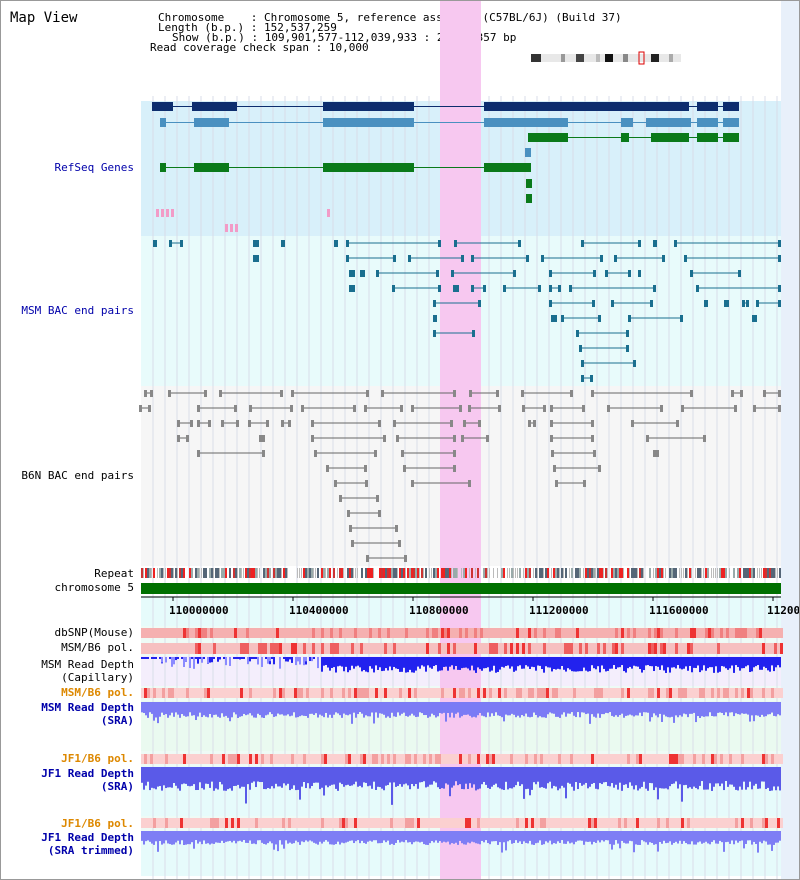 The image size is (800, 880). I want to click on track-label-dbsnp: dbSNP(Mouse), so click(94, 632).